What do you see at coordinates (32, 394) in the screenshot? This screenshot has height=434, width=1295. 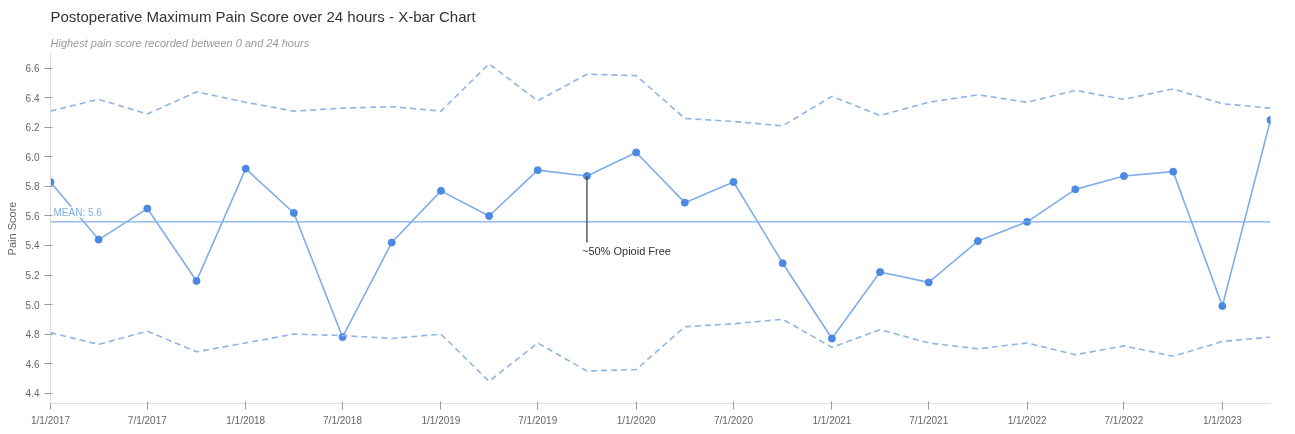 I see `y-tick-label: 4.4` at bounding box center [32, 394].